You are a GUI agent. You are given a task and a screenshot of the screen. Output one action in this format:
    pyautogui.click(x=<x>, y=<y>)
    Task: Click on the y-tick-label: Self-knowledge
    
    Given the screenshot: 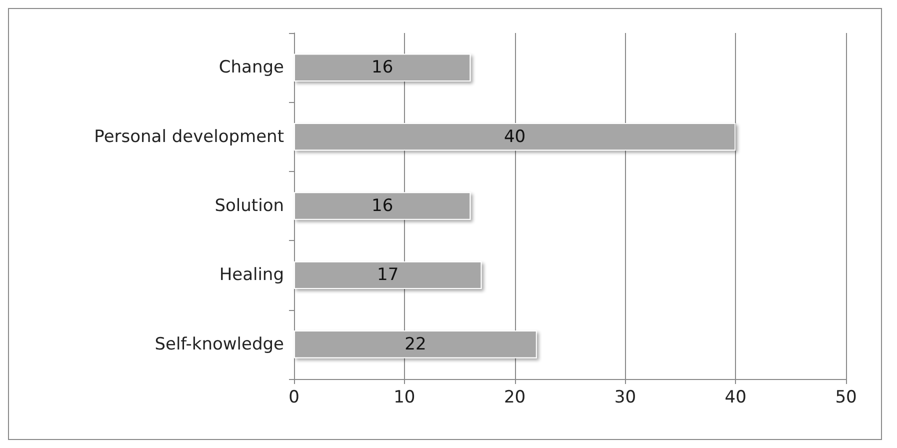 What is the action you would take?
    pyautogui.click(x=219, y=344)
    